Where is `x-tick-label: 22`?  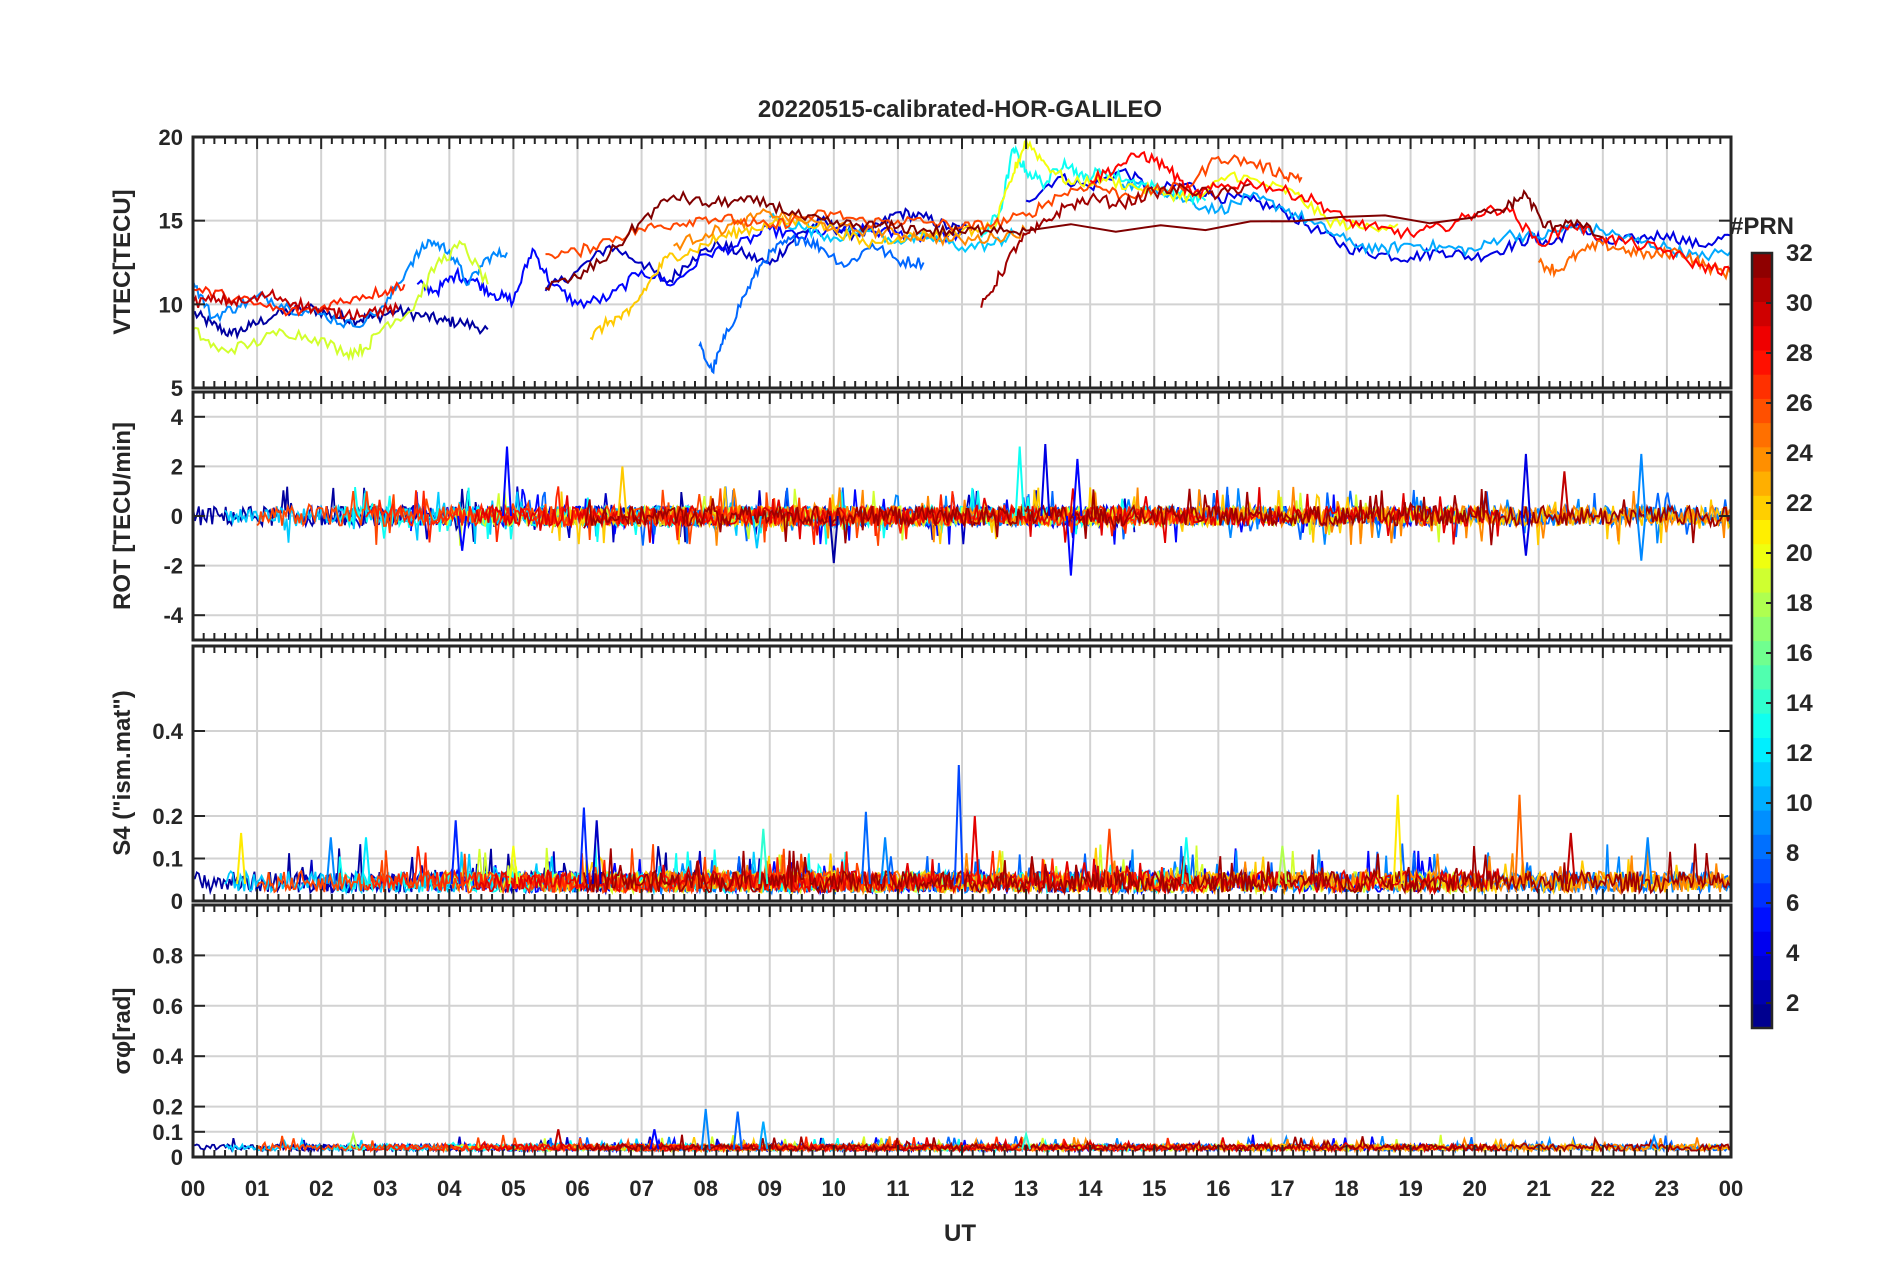 x-tick-label: 22 is located at coordinates (1603, 1188).